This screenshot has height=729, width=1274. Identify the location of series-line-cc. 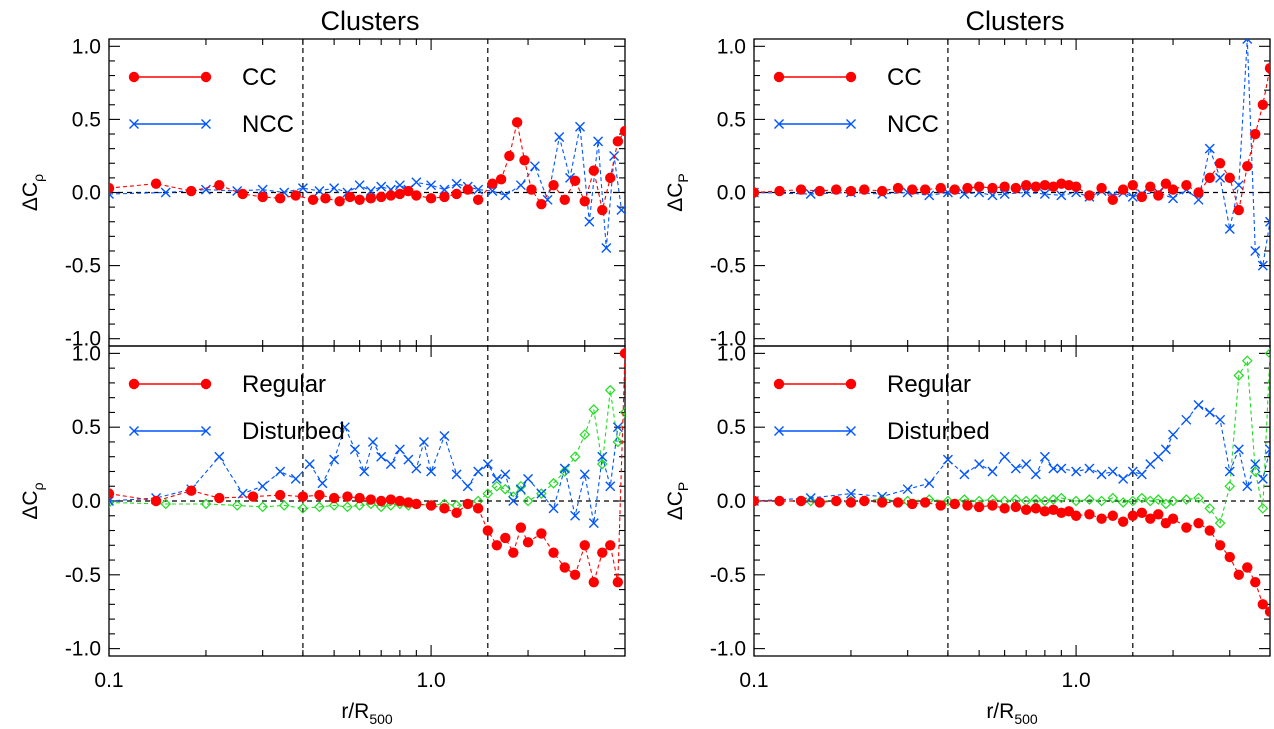
(367, 166).